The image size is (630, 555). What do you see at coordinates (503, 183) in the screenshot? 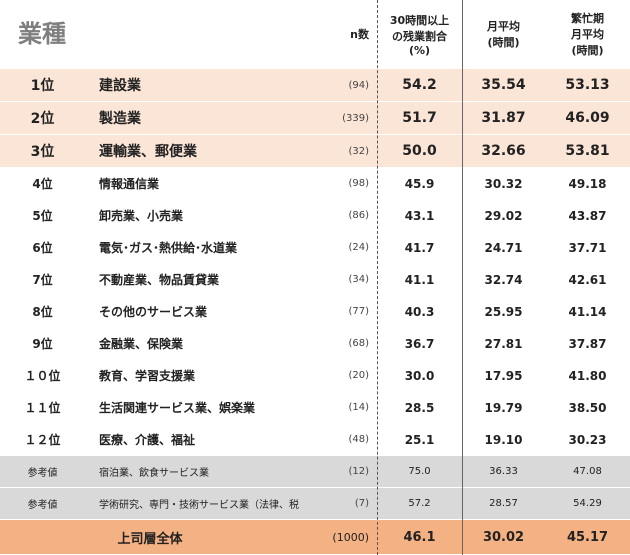
I see `cell: 30.32` at bounding box center [503, 183].